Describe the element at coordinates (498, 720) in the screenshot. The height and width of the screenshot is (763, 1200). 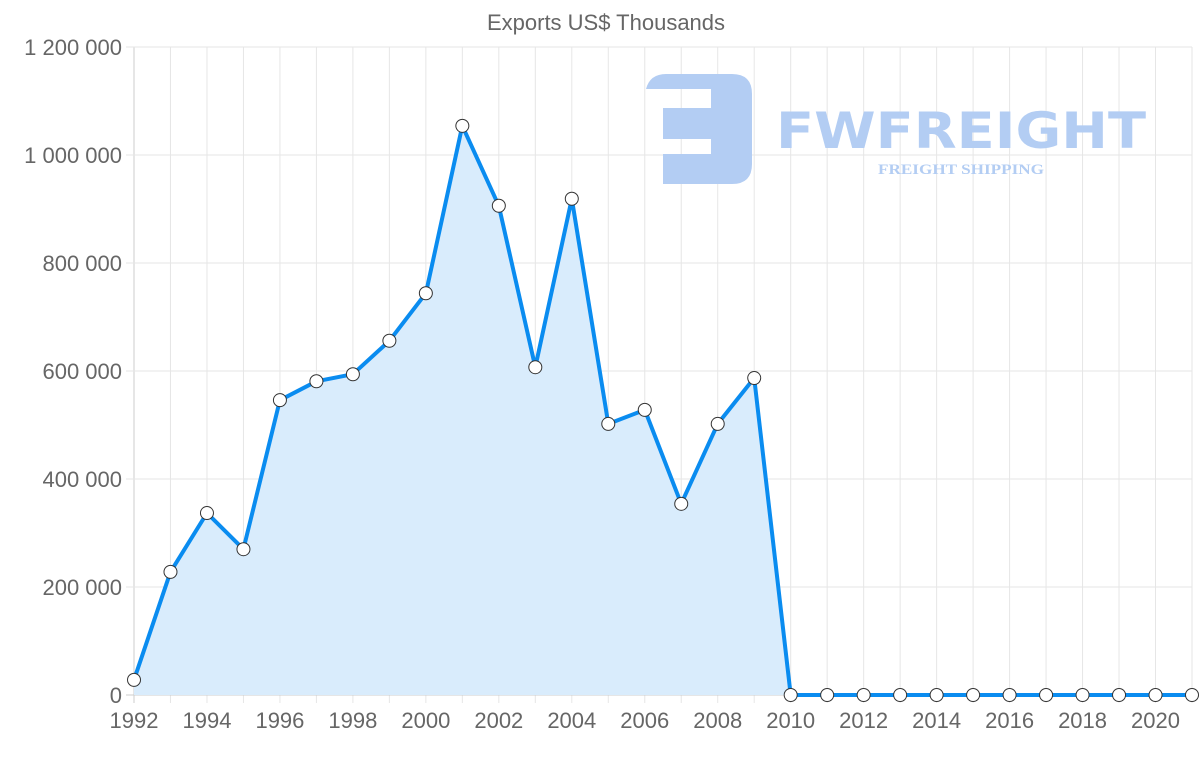
I see `x-tick-label: 2002` at that location.